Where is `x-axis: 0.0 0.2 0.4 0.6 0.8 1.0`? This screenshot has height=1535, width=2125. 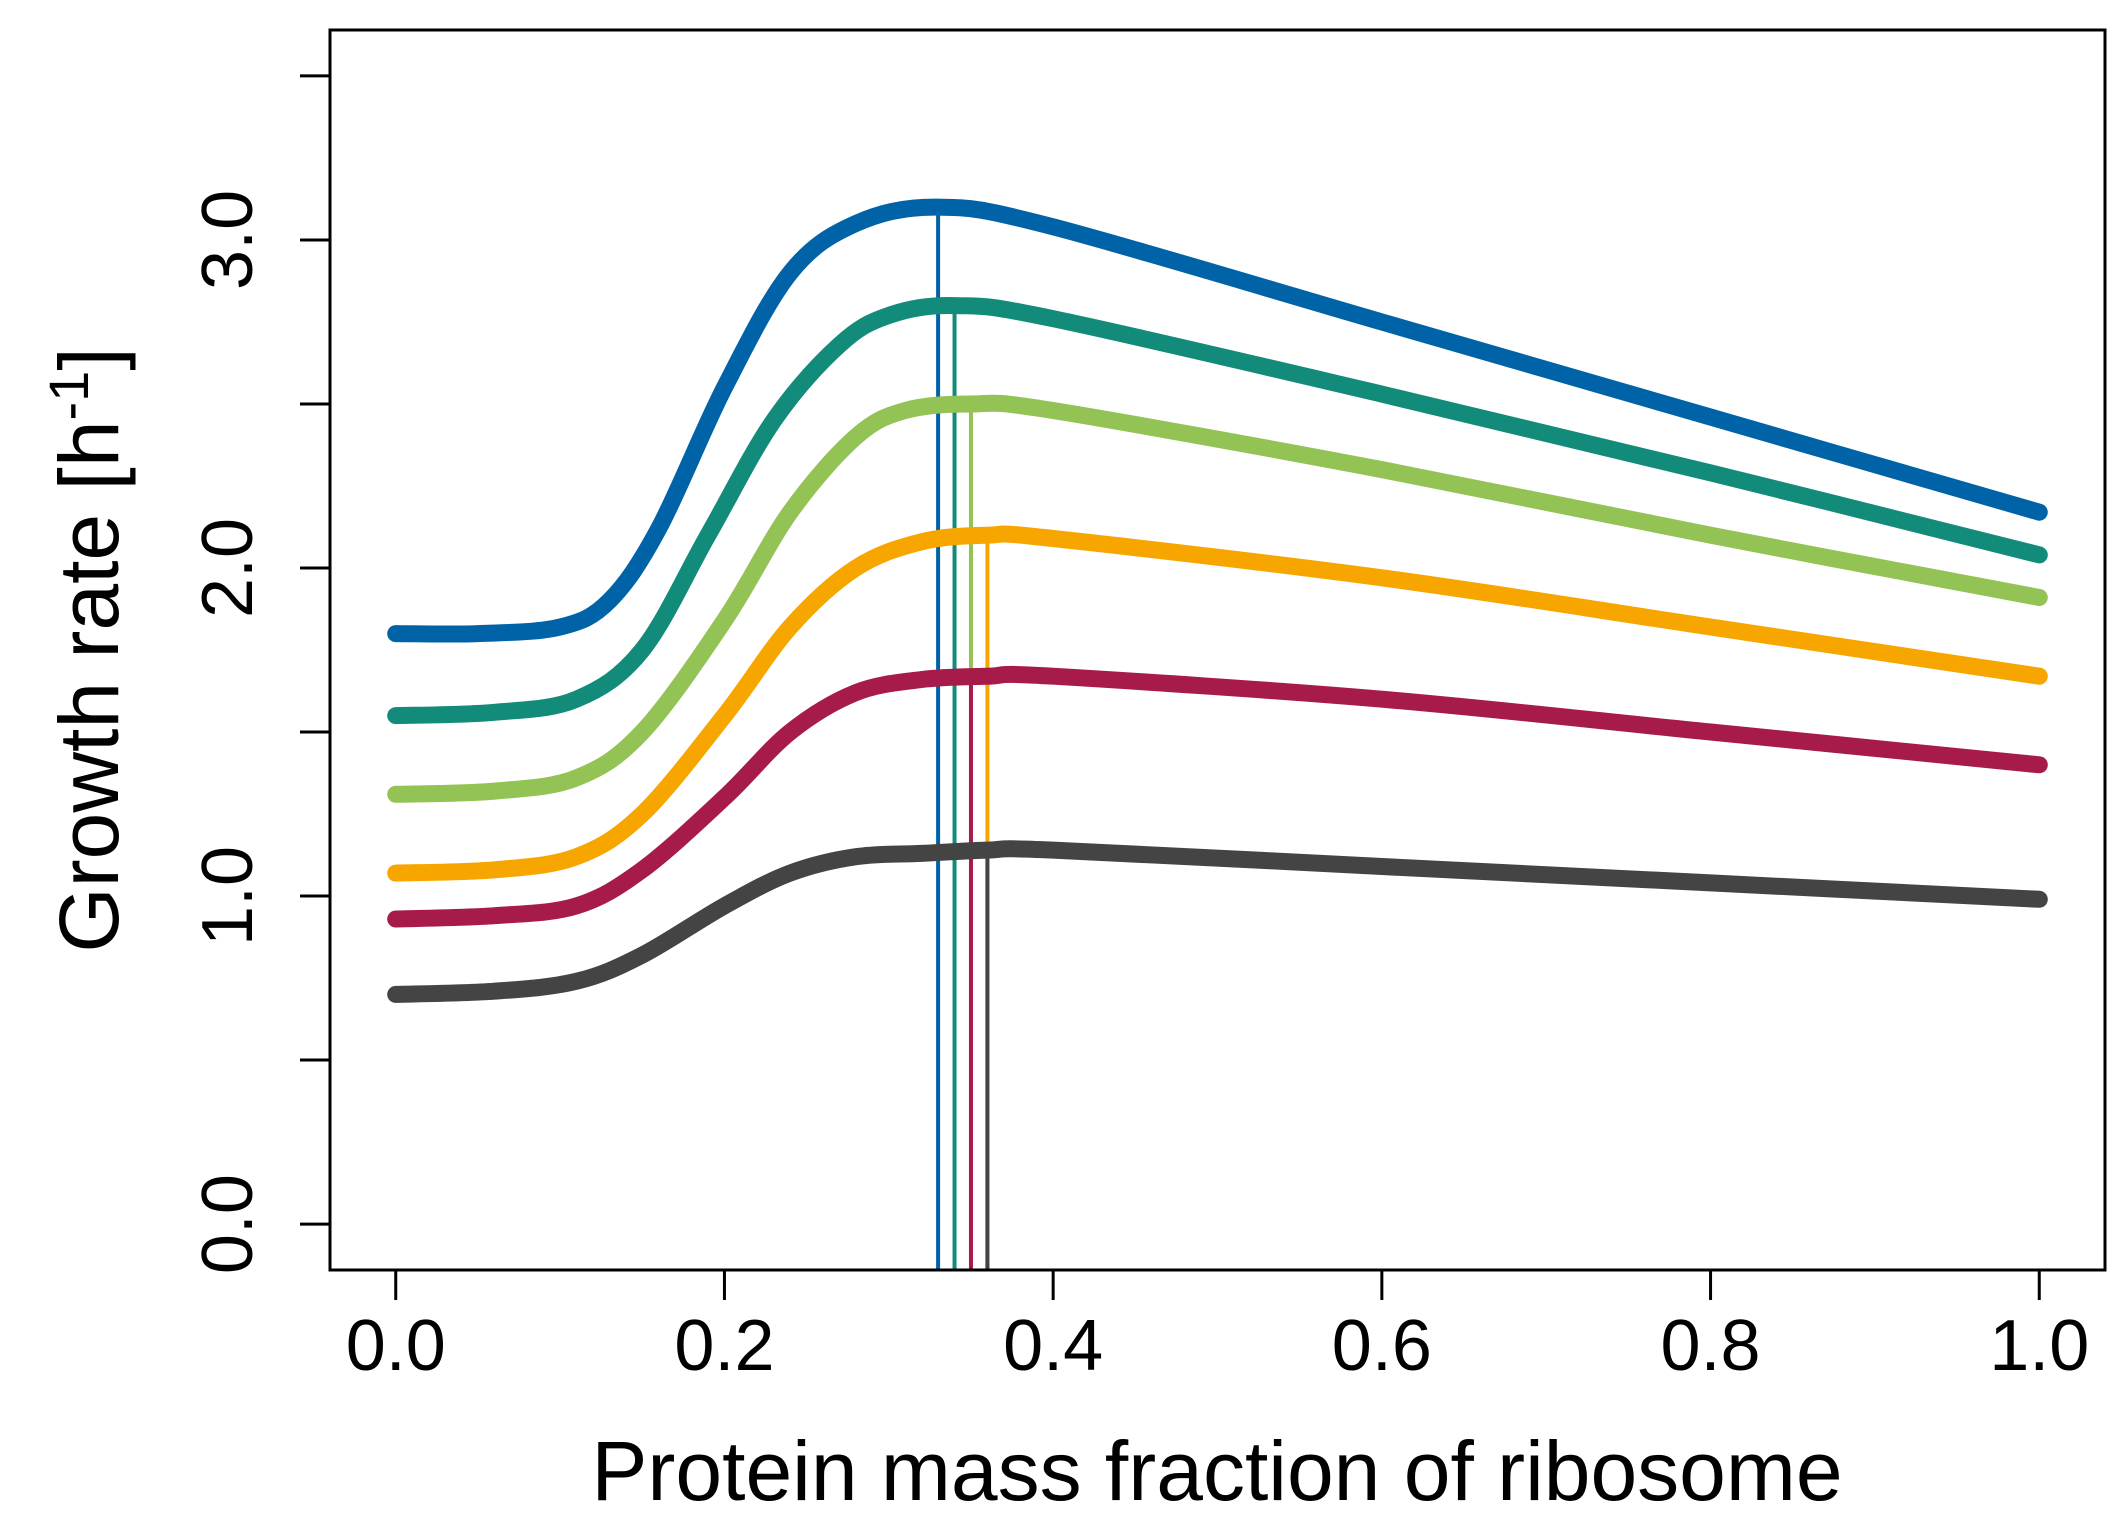
x-axis: 0.0 0.2 0.4 0.6 0.8 1.0 is located at coordinates (1217, 1327).